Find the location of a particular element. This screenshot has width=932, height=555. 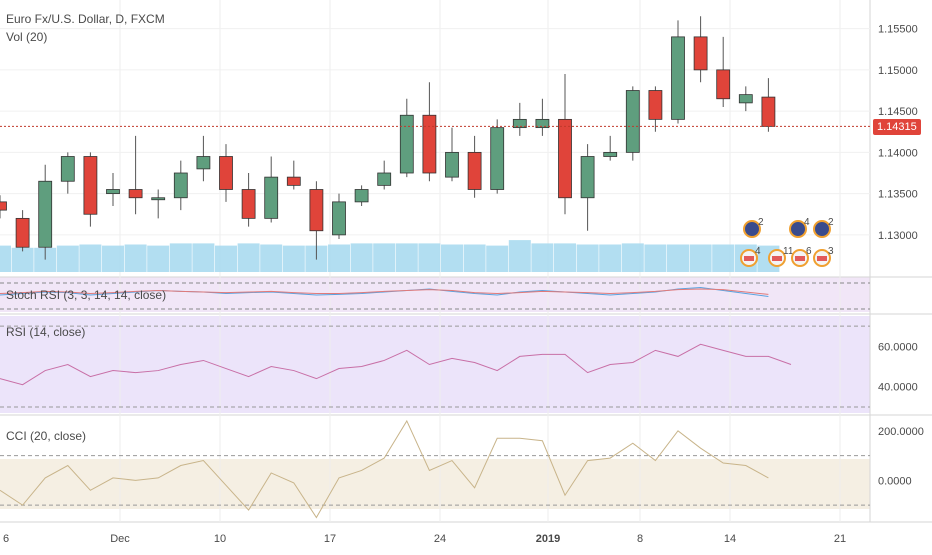

rsi-line is located at coordinates (396, 364).